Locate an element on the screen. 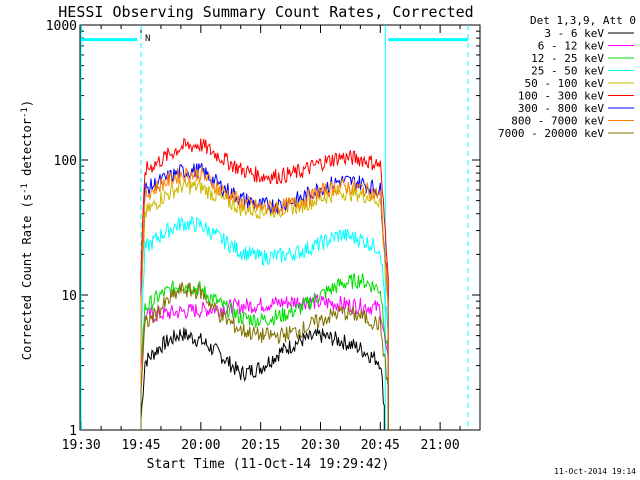  legend-entry-label: 50 - 100 keV is located at coordinates (565, 83).